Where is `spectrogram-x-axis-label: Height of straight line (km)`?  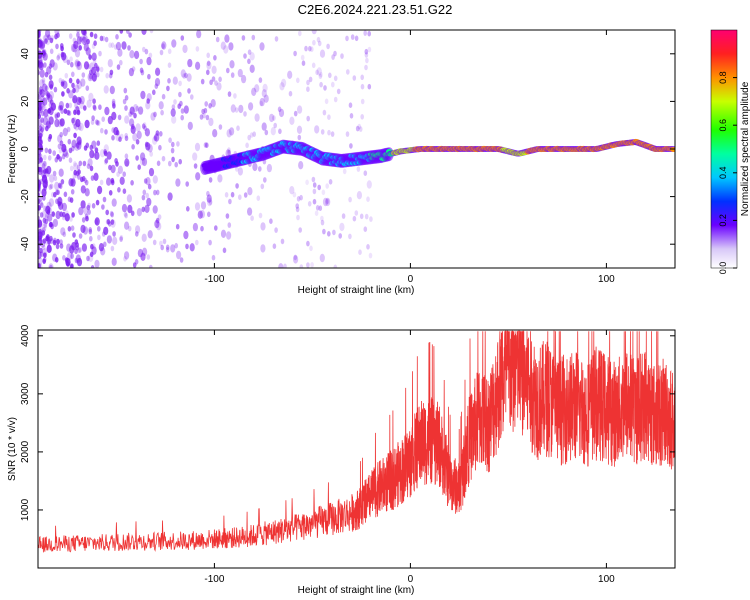 spectrogram-x-axis-label: Height of straight line (km) is located at coordinates (356, 290).